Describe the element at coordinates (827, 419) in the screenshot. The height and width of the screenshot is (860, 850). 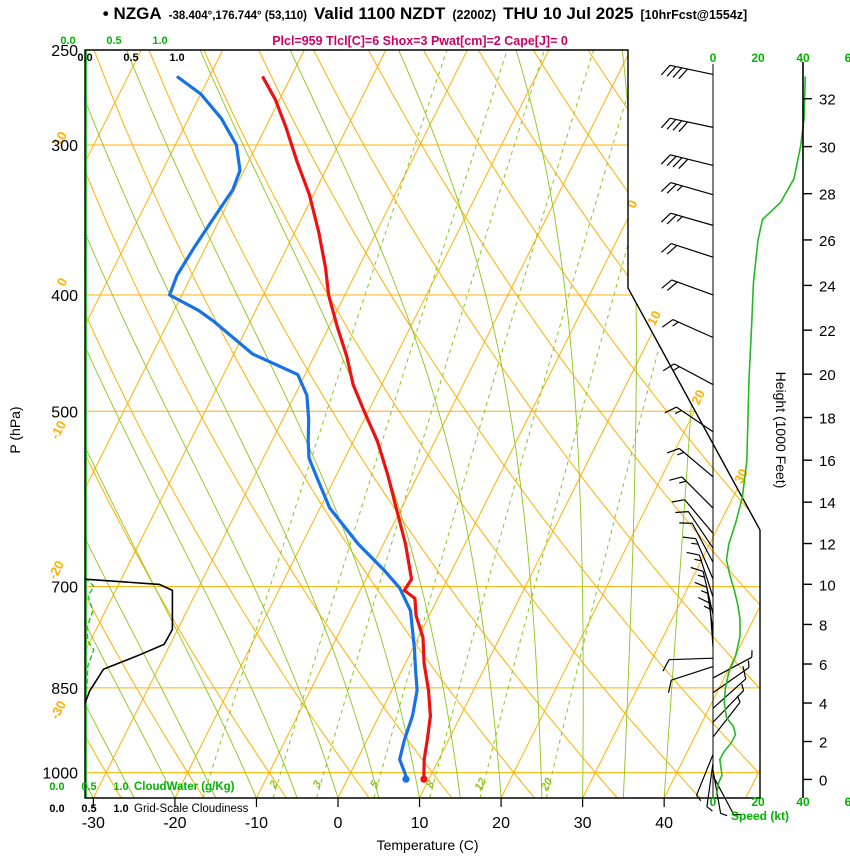
I see `height-tick-label: 18` at that location.